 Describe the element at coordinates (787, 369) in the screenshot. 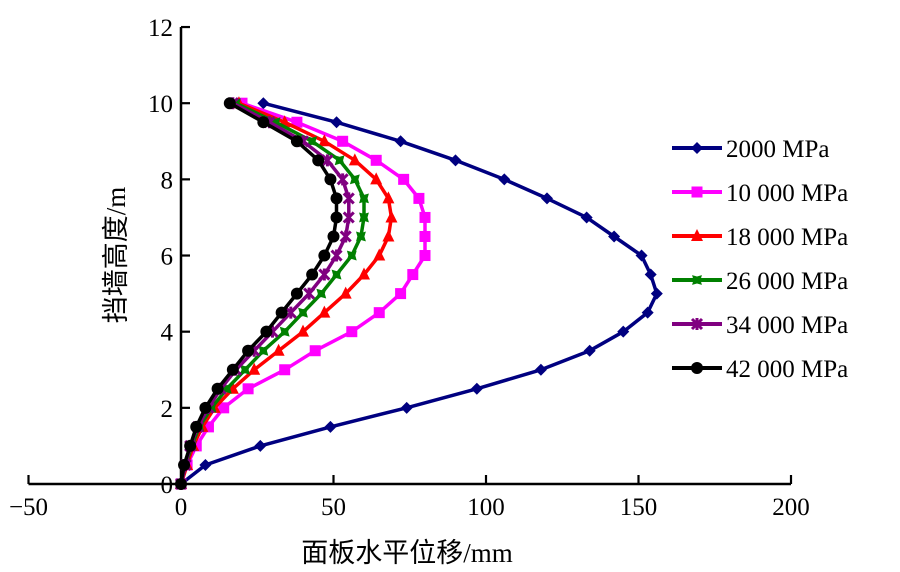

I see `legend-label: 42 000 MPa` at that location.